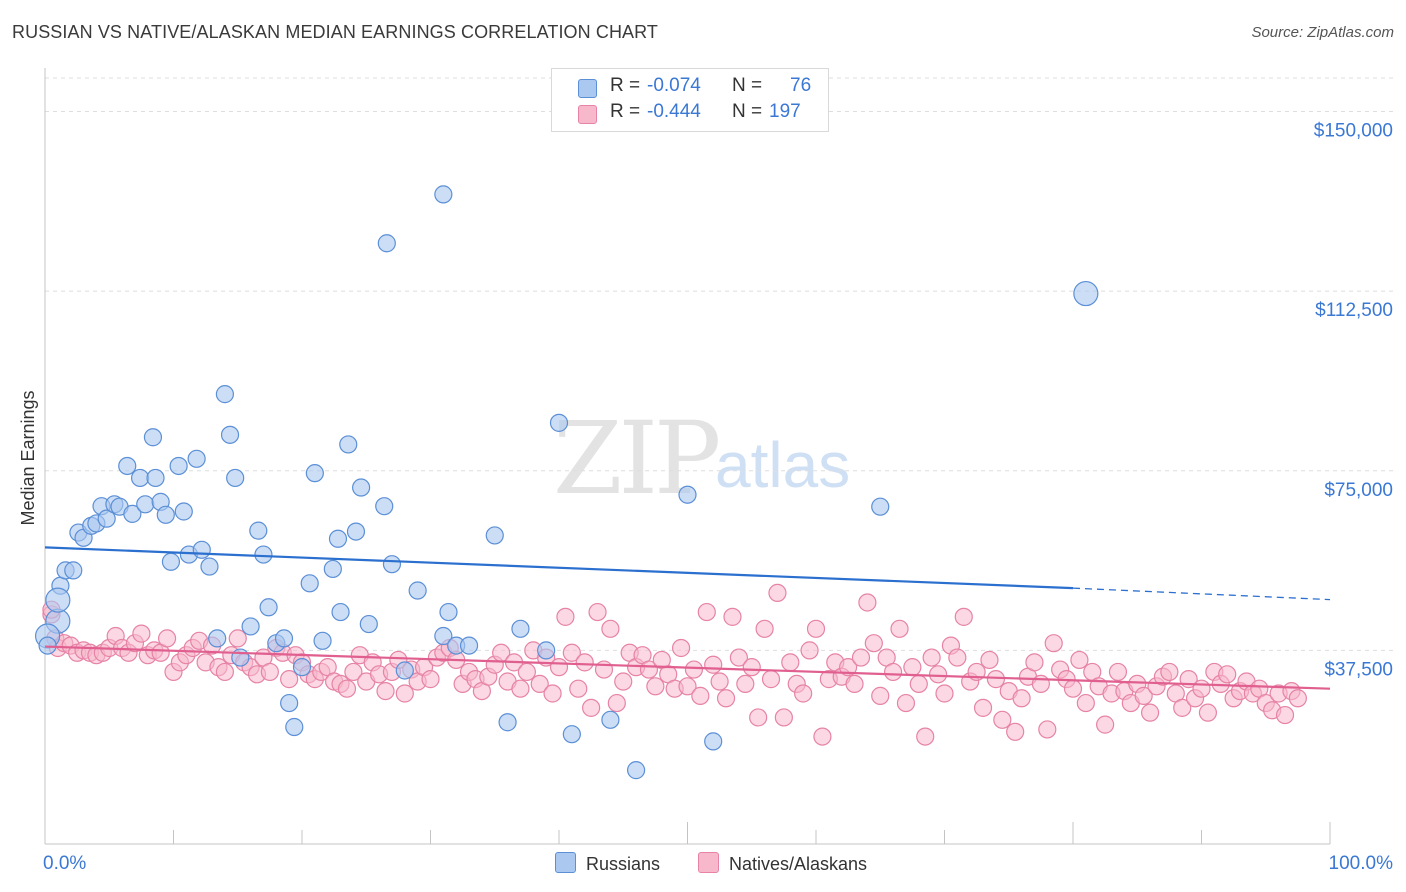 The image size is (1406, 892). What do you see at coordinates (28, 457) in the screenshot?
I see `y-axis-label: Median Earnings` at bounding box center [28, 457].